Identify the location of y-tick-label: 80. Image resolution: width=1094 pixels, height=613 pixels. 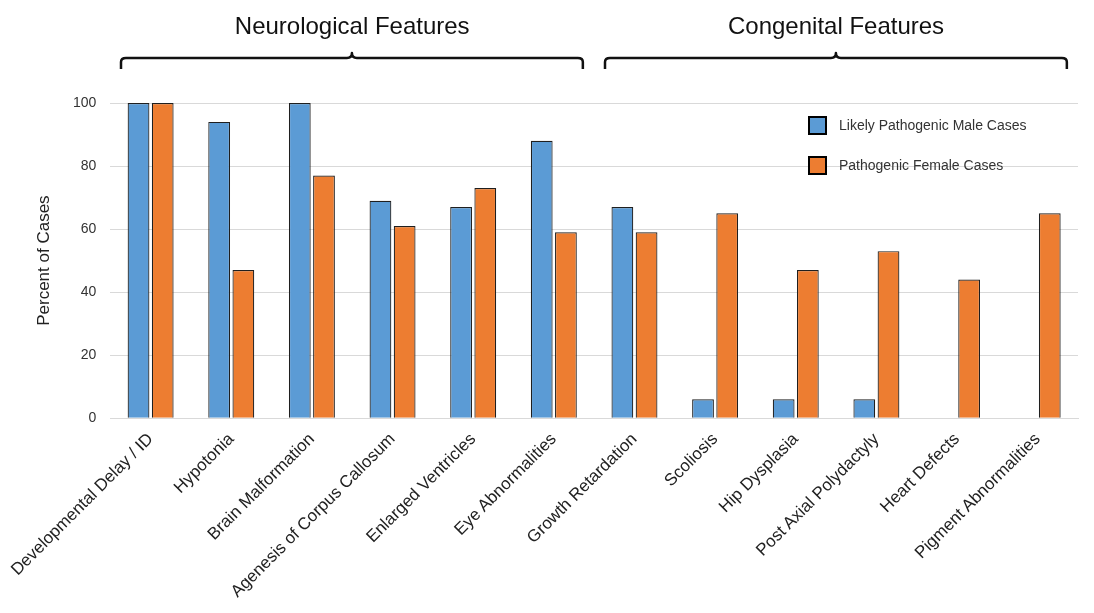
(88, 164).